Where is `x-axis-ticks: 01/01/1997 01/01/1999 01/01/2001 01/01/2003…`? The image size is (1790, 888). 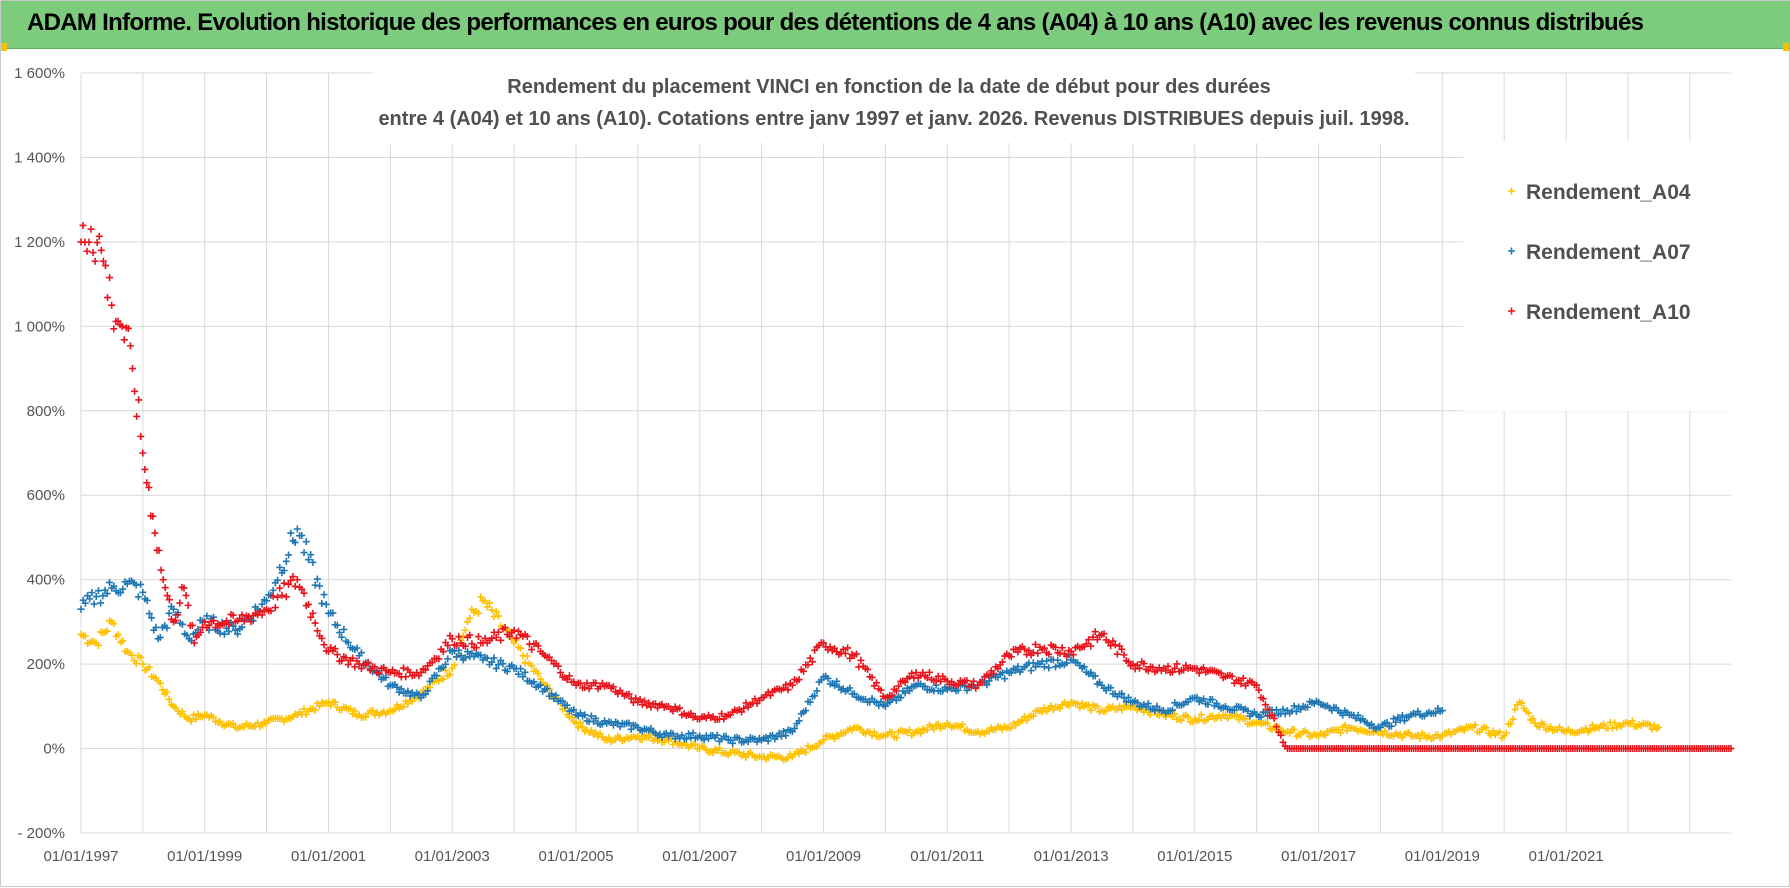 x-axis-ticks: 01/01/1997 01/01/1999 01/01/2001 01/01/2003… is located at coordinates (823, 856).